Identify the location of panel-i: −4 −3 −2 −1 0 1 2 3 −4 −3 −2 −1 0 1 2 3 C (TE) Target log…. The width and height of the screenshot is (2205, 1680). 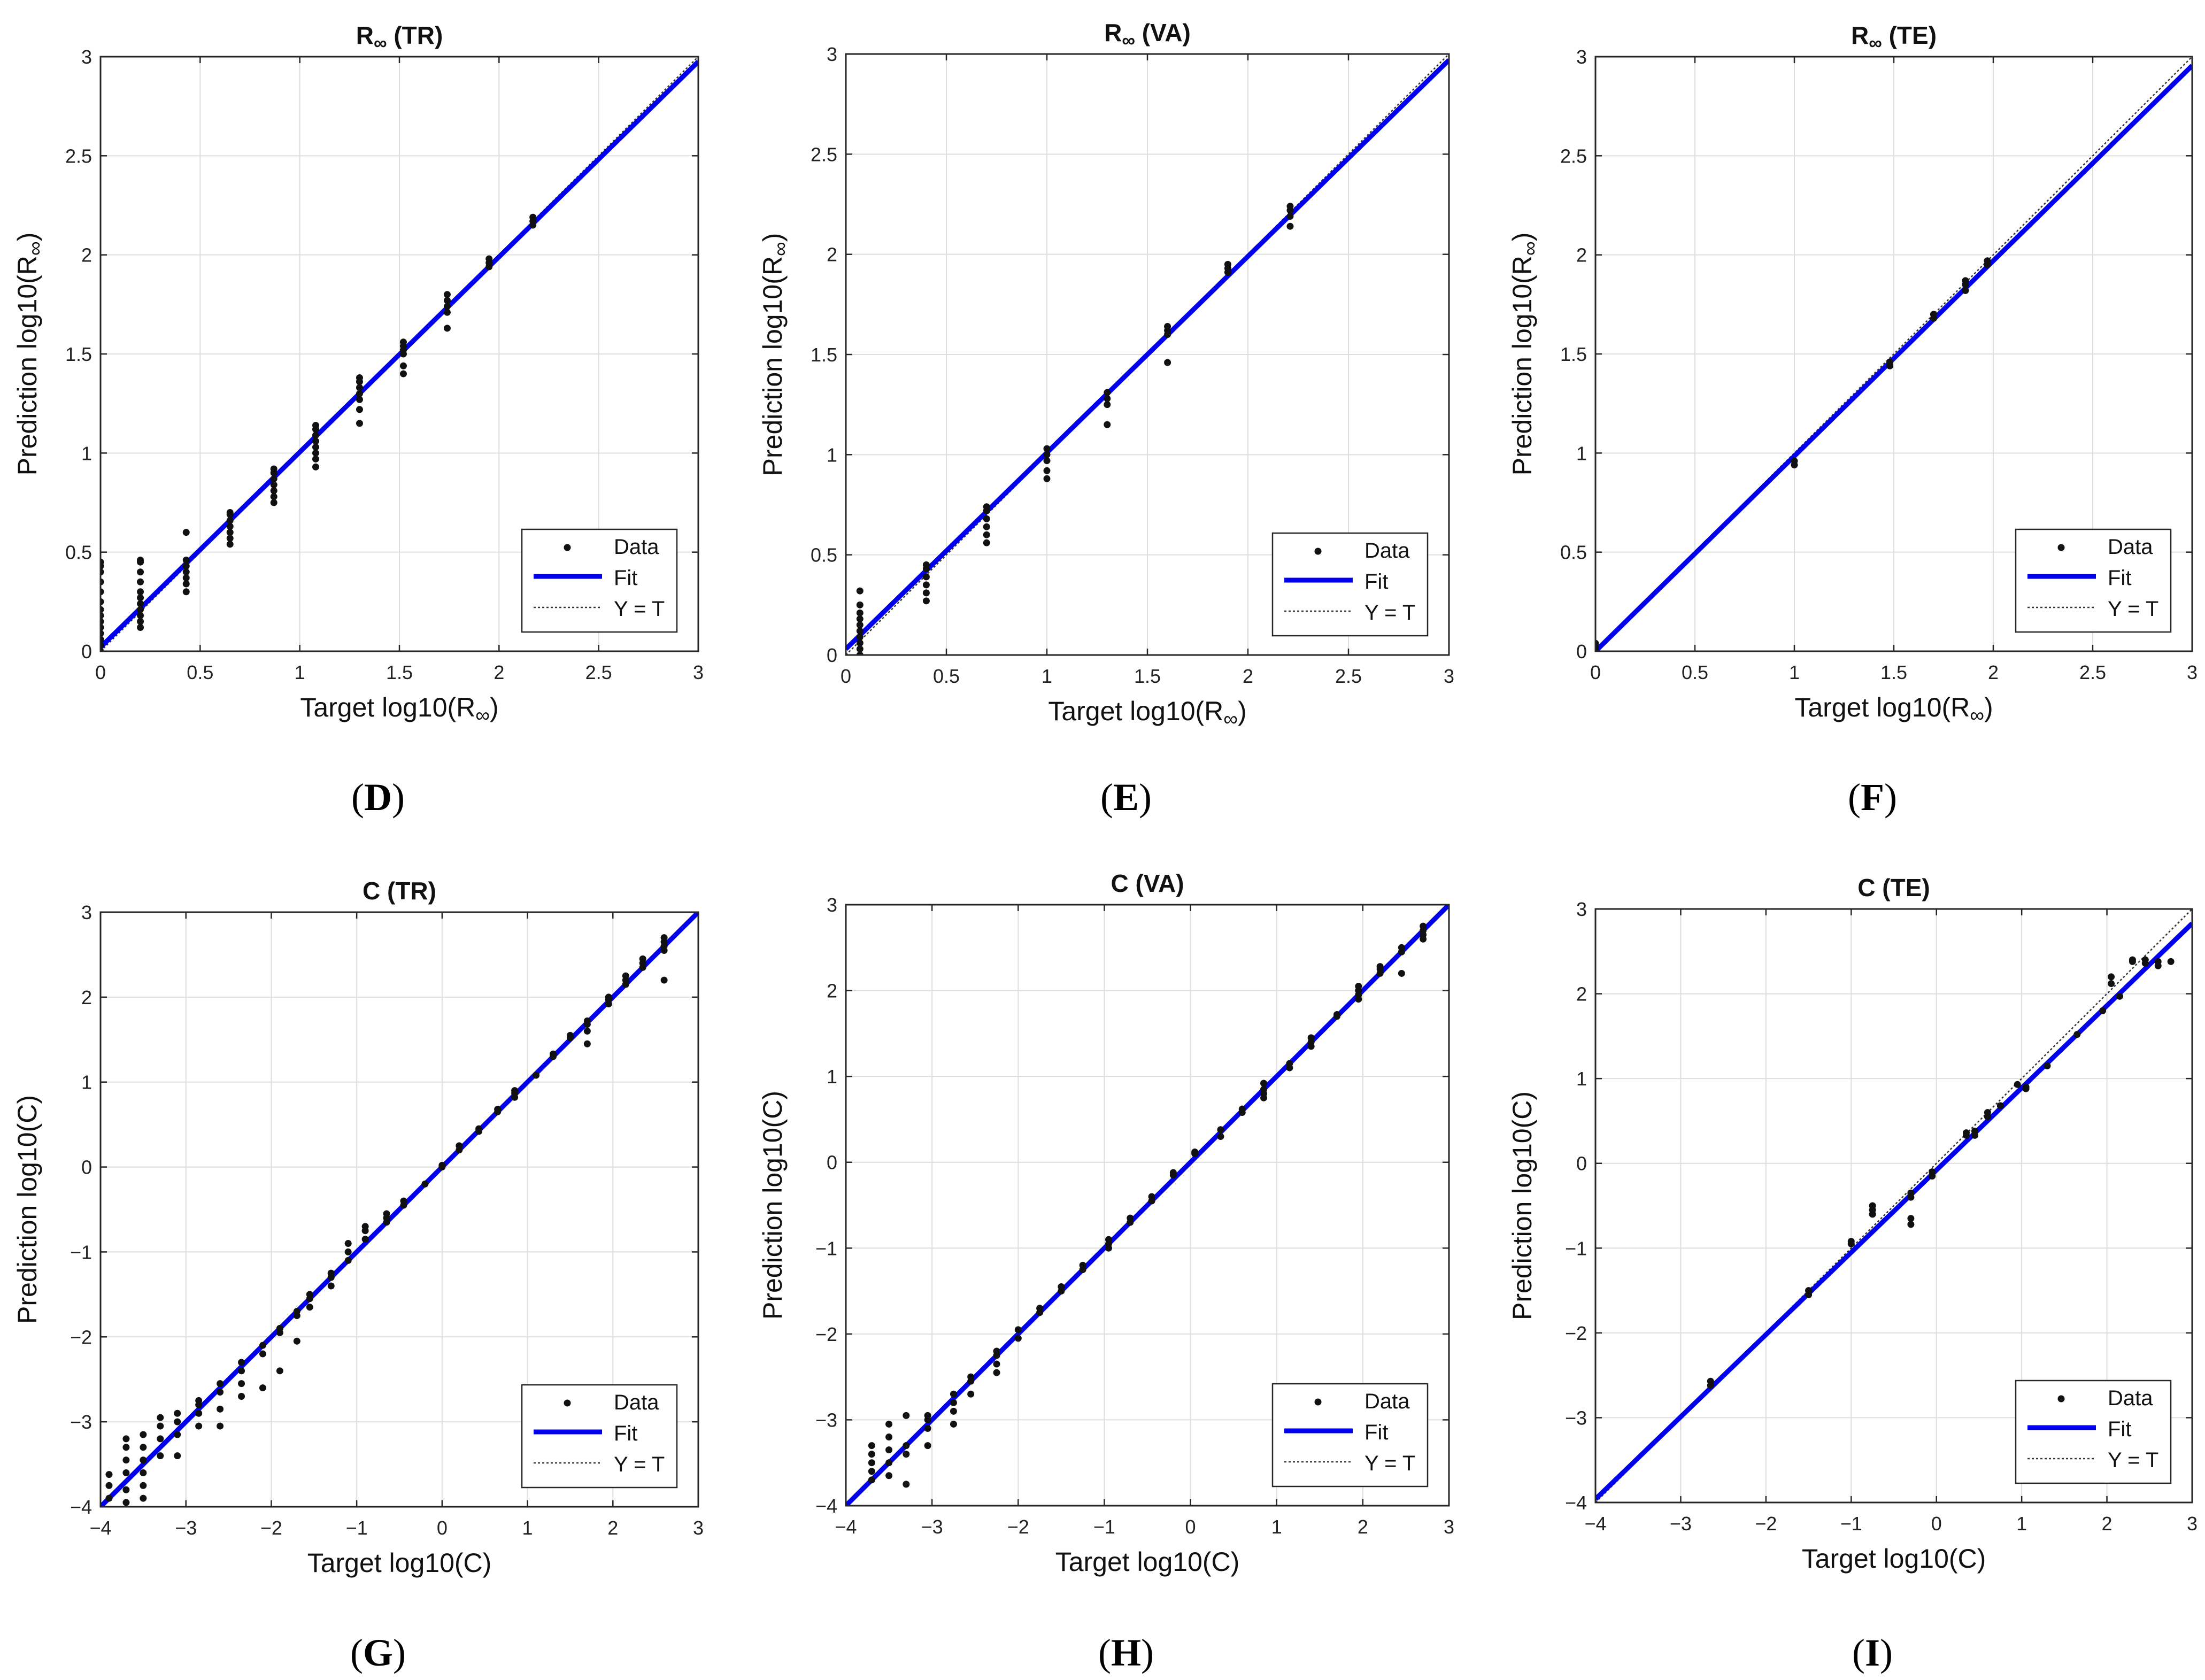
(1853, 1274).